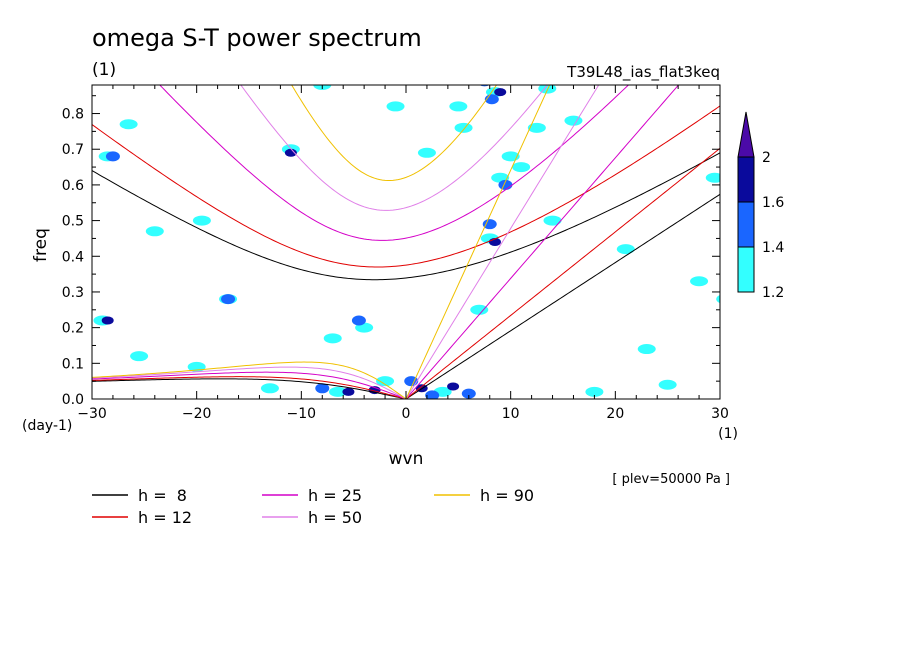 Image resolution: width=904 pixels, height=654 pixels. What do you see at coordinates (507, 495) in the screenshot?
I see `legend-label-4: h = 90` at bounding box center [507, 495].